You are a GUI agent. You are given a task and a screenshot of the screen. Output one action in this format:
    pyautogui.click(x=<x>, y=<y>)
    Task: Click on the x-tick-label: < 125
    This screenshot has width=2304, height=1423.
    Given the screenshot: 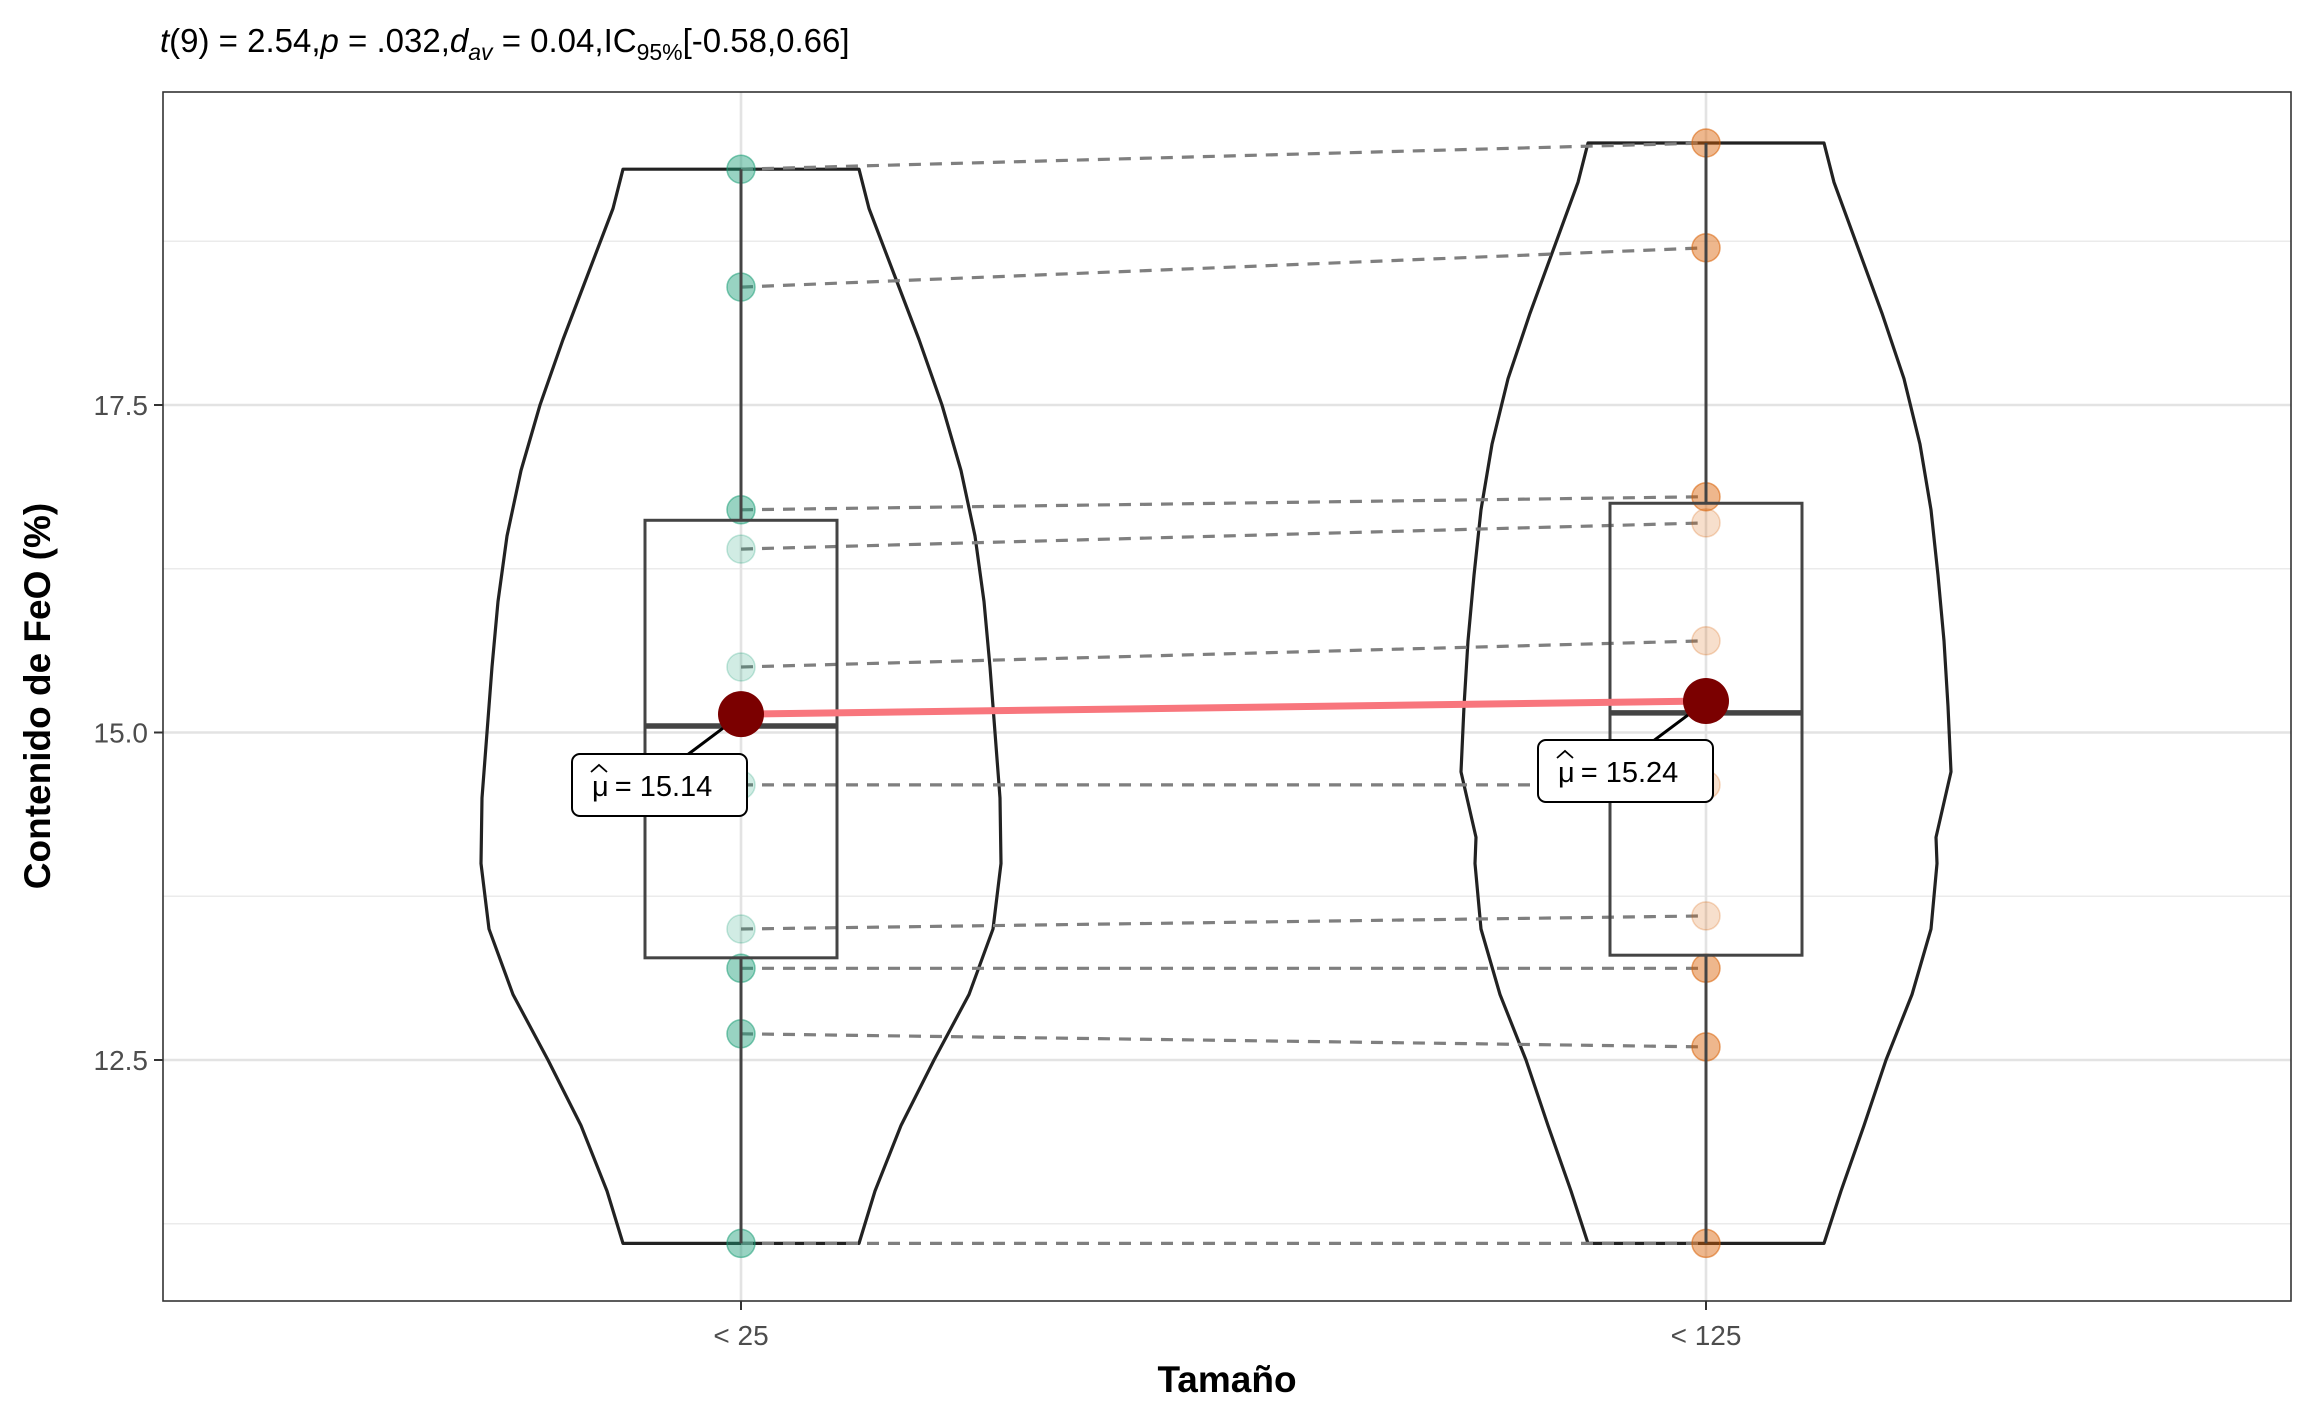 What is the action you would take?
    pyautogui.click(x=1706, y=1335)
    